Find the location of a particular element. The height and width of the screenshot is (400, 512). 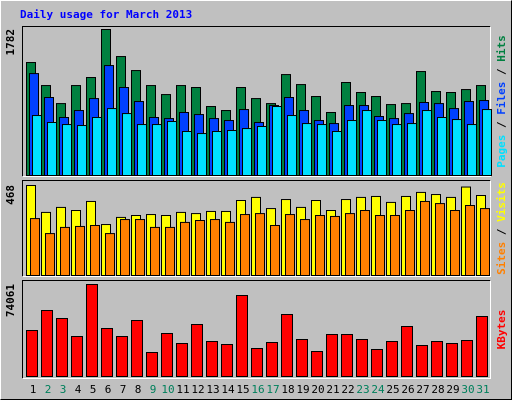

legend: KBytes is located at coordinates (501, 330).